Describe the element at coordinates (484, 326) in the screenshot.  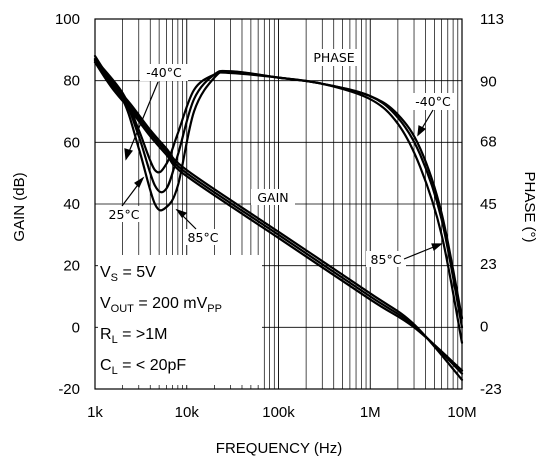
I see `y2-tick-label: 0` at that location.